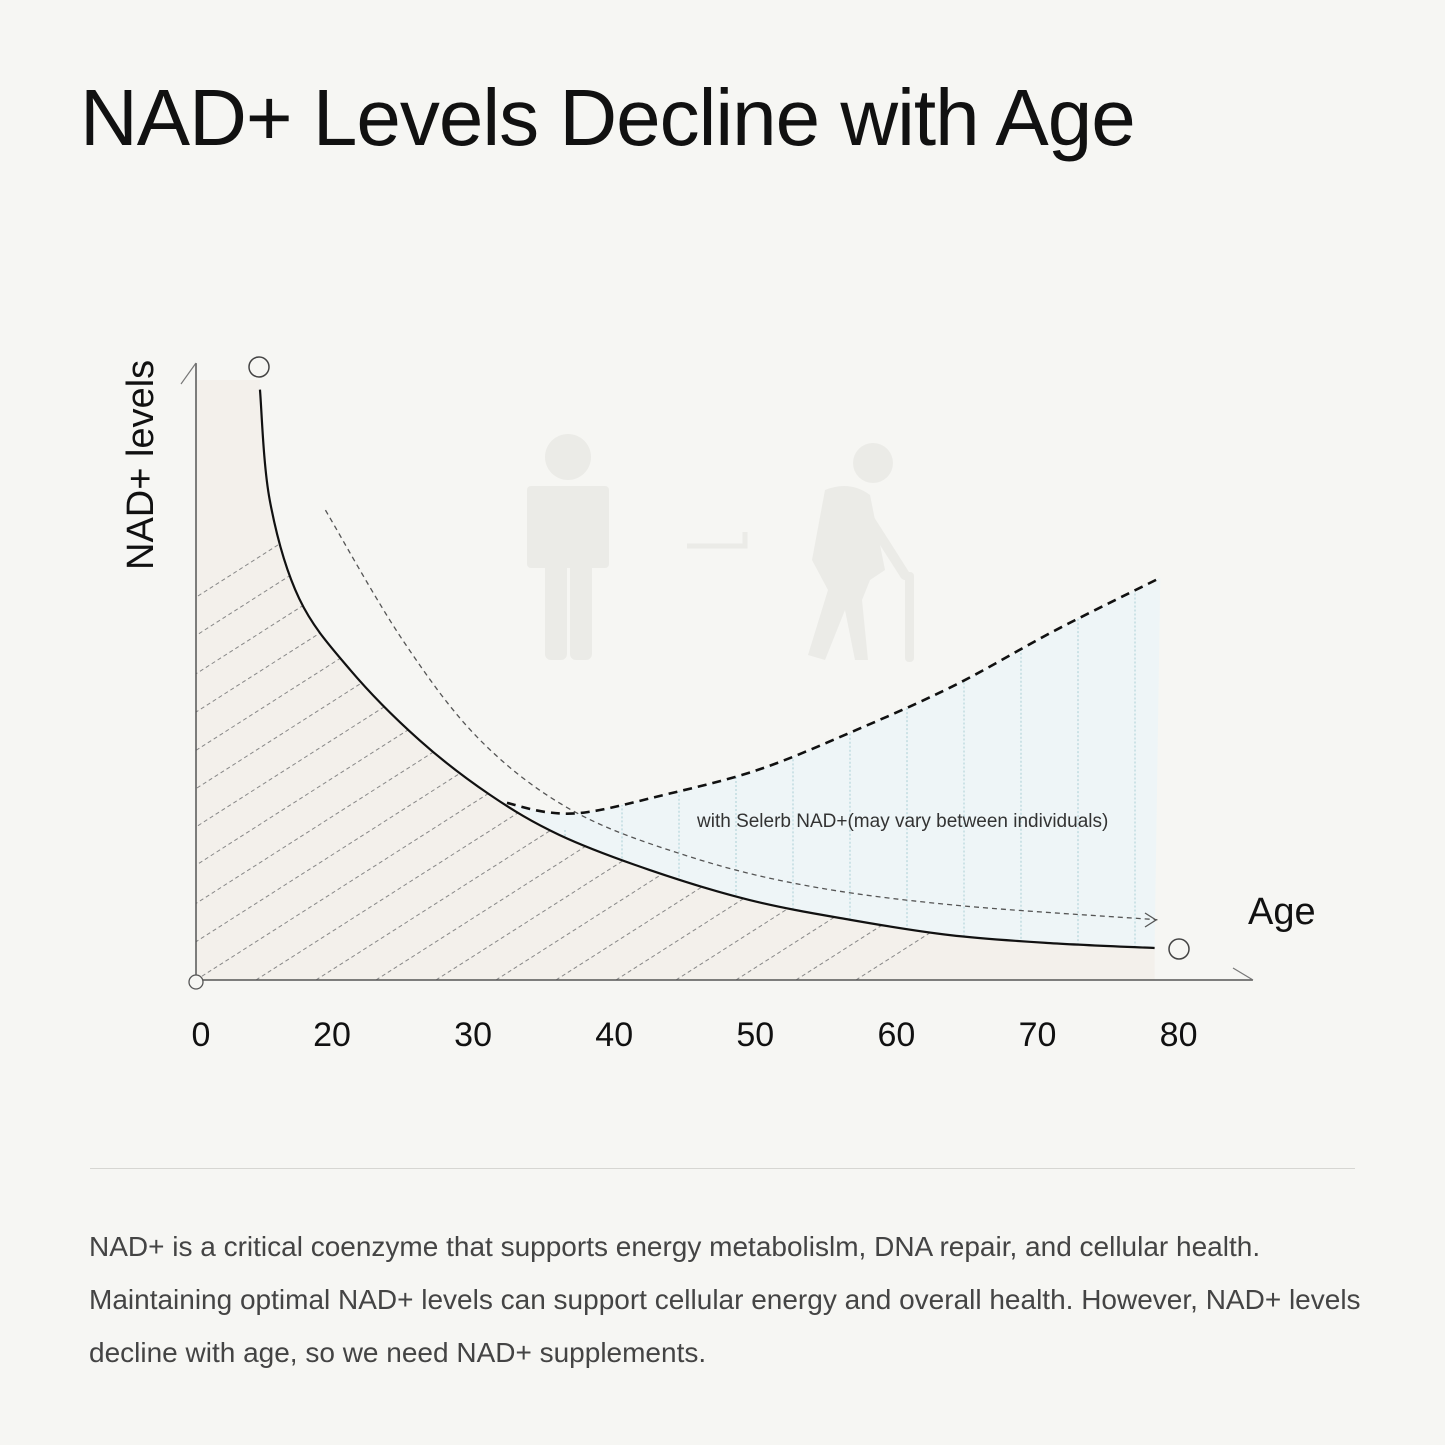  Describe the element at coordinates (1179, 1035) in the screenshot. I see `x-tick-label: 80` at that location.